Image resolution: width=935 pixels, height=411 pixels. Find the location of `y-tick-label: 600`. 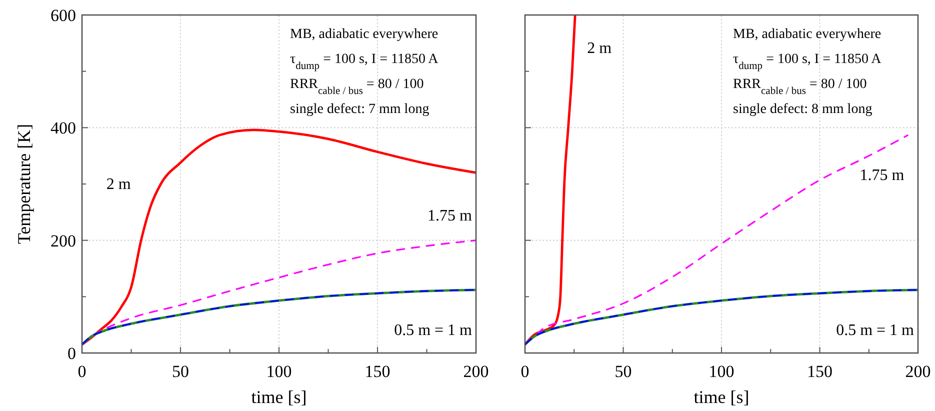

y-tick-label: 600 is located at coordinates (63, 15).